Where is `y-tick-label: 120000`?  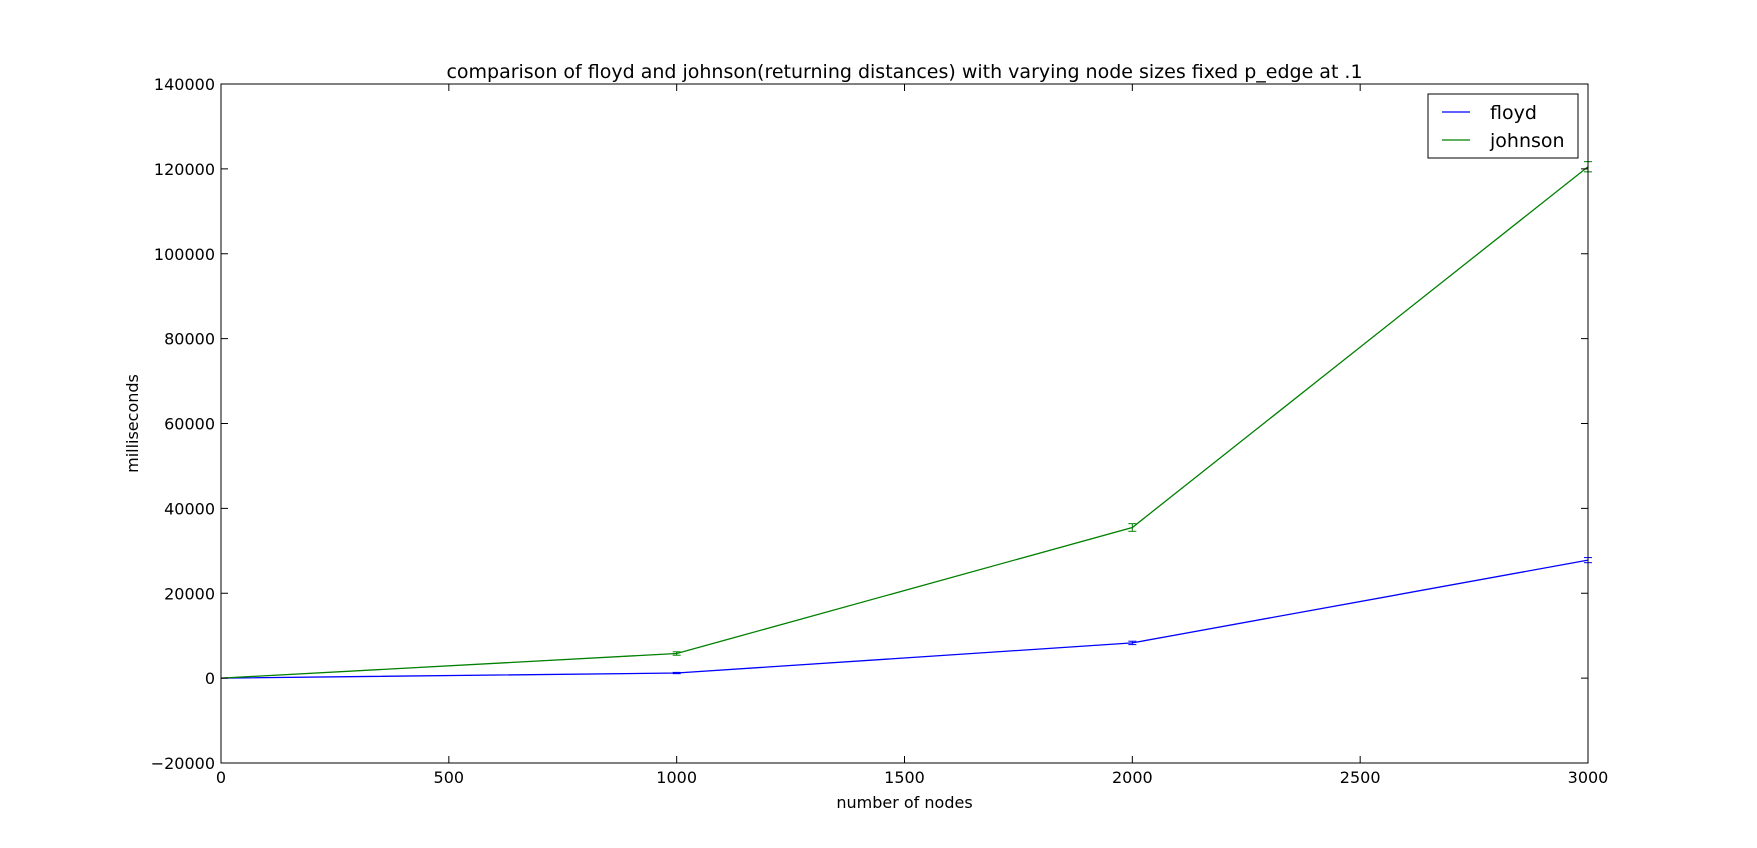 y-tick-label: 120000 is located at coordinates (184, 169).